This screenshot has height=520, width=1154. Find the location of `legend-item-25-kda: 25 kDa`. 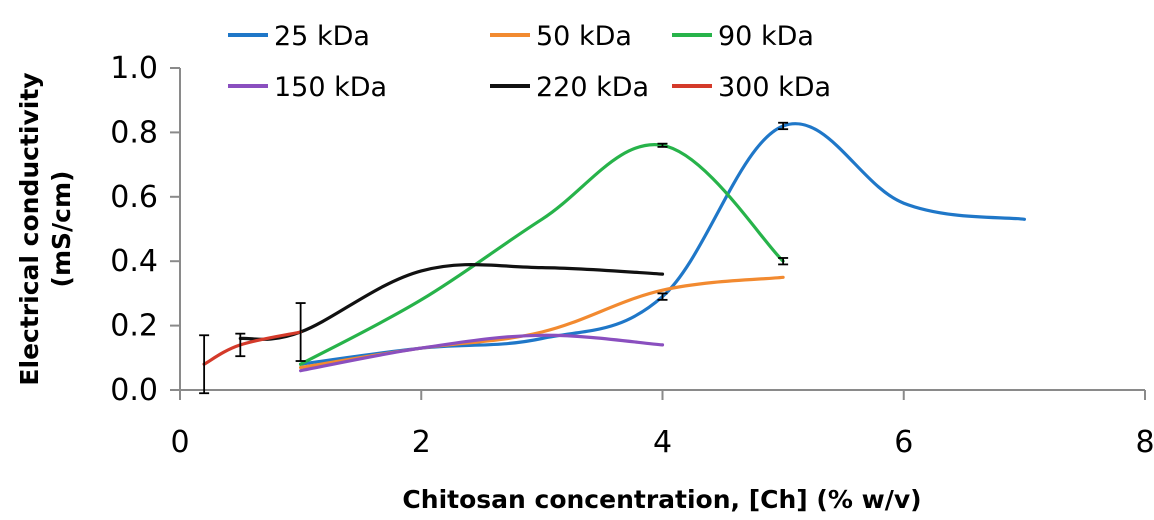

legend-item-25-kda: 25 kDa is located at coordinates (299, 36).